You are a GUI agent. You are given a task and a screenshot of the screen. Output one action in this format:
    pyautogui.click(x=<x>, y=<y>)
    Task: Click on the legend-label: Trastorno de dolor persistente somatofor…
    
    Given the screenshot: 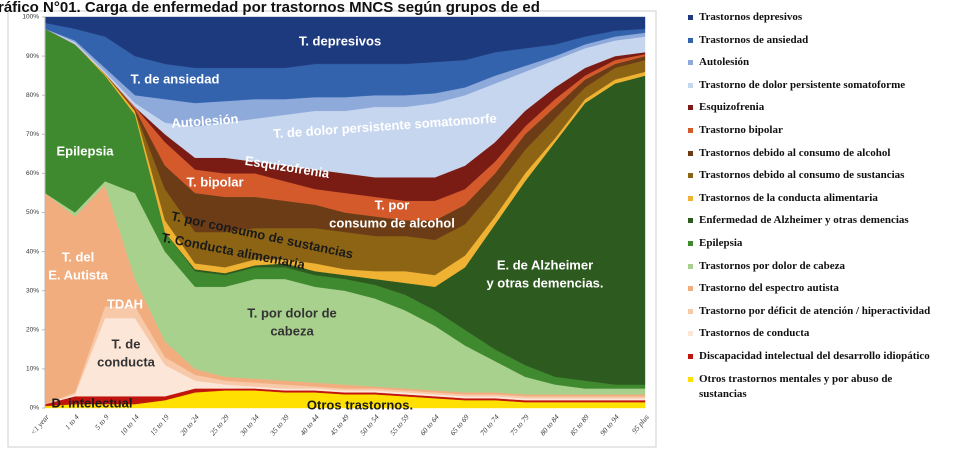 What is the action you would take?
    pyautogui.click(x=802, y=84)
    